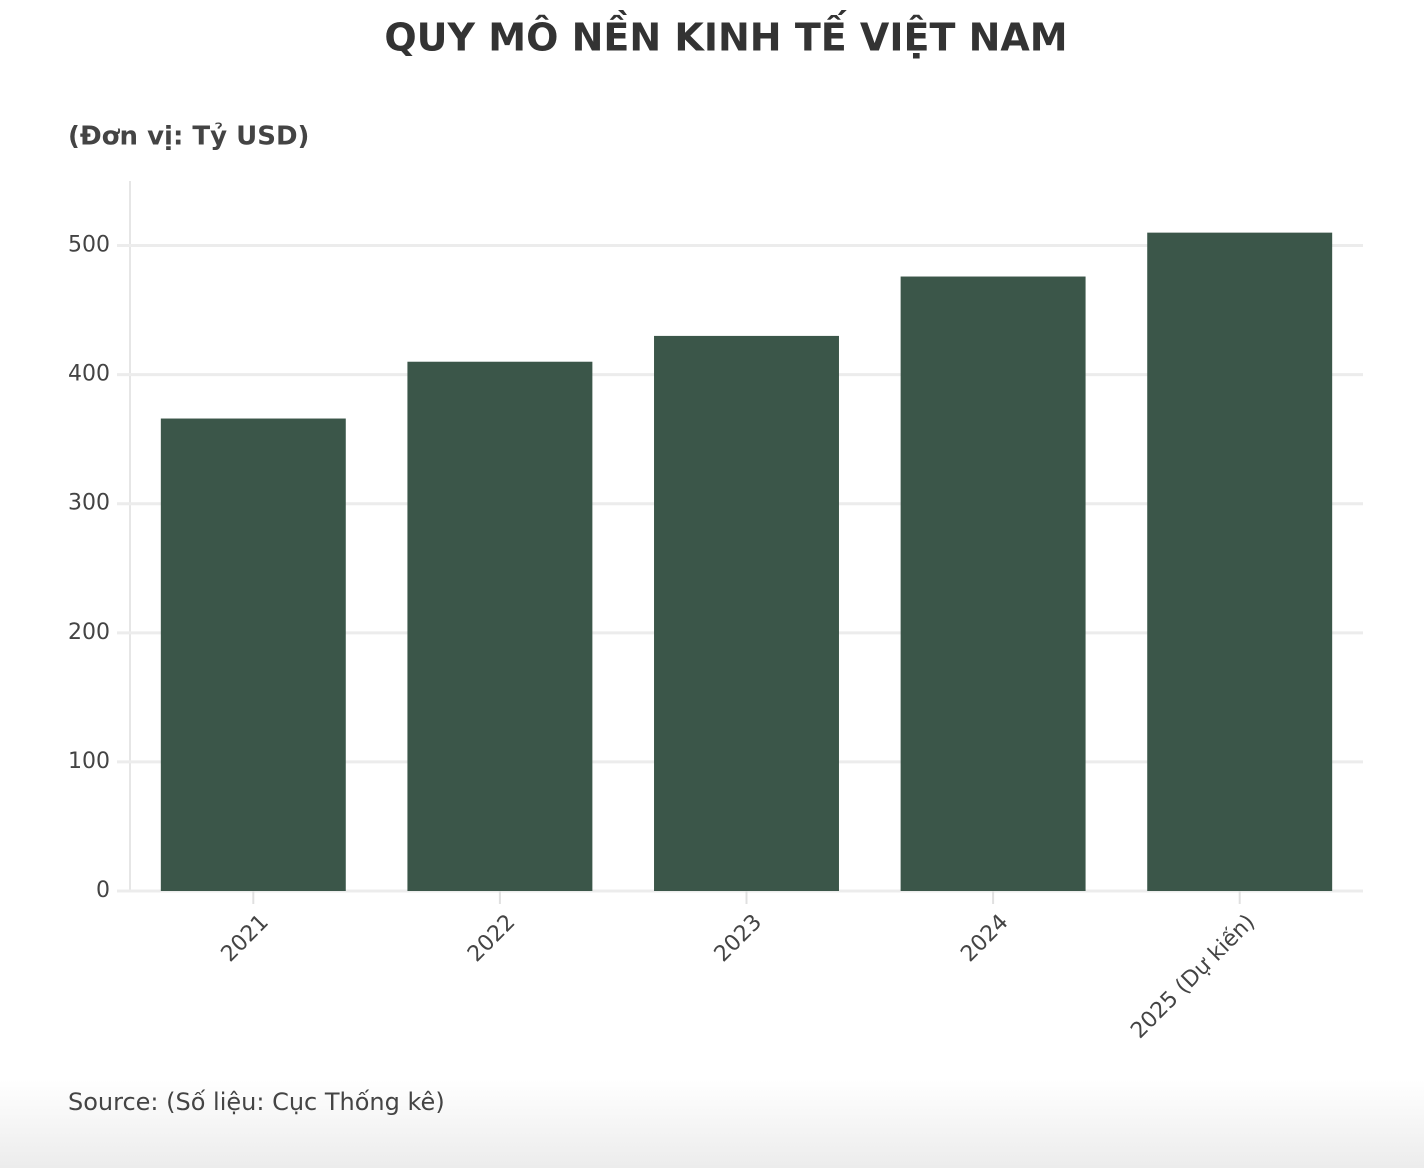  What do you see at coordinates (245, 938) in the screenshot?
I see `x-tick-label: 2021` at bounding box center [245, 938].